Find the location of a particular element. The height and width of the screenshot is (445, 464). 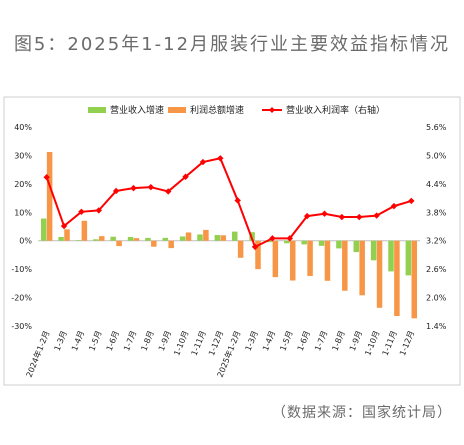

x-category-label: 1-3月 is located at coordinates (61, 340).